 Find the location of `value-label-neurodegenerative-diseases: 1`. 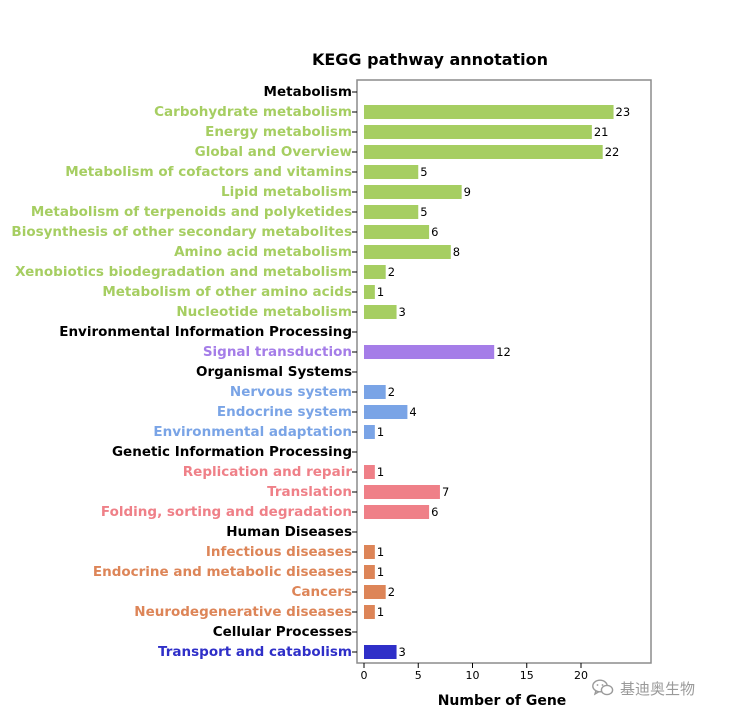

value-label-neurodegenerative-diseases: 1 is located at coordinates (380, 612).